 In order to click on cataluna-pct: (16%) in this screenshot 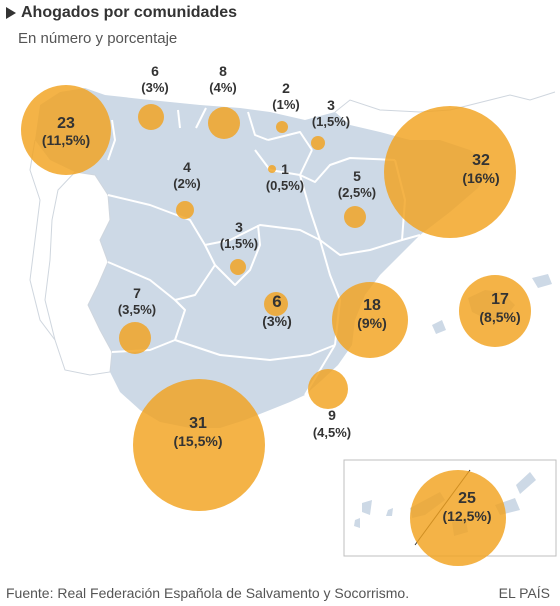, I will do `click(480, 178)`.